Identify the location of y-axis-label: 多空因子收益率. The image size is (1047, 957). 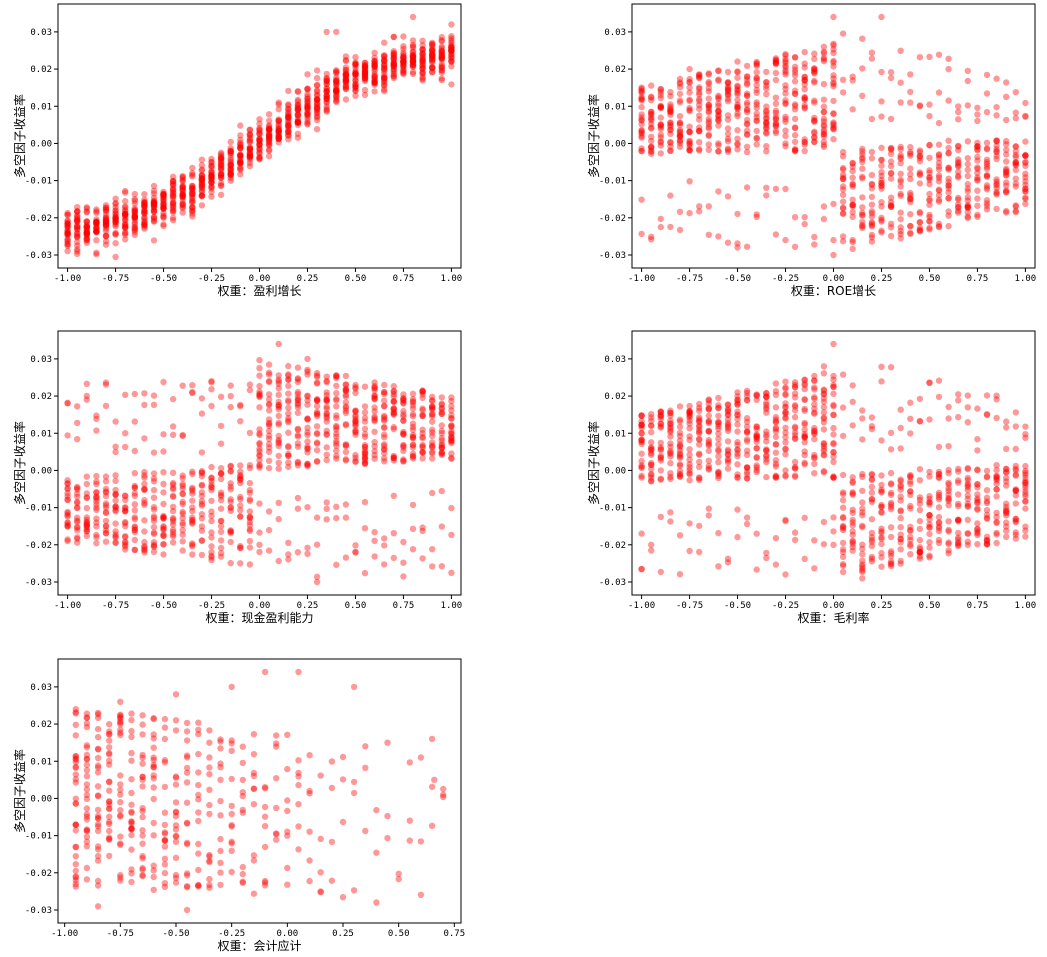
(19, 463).